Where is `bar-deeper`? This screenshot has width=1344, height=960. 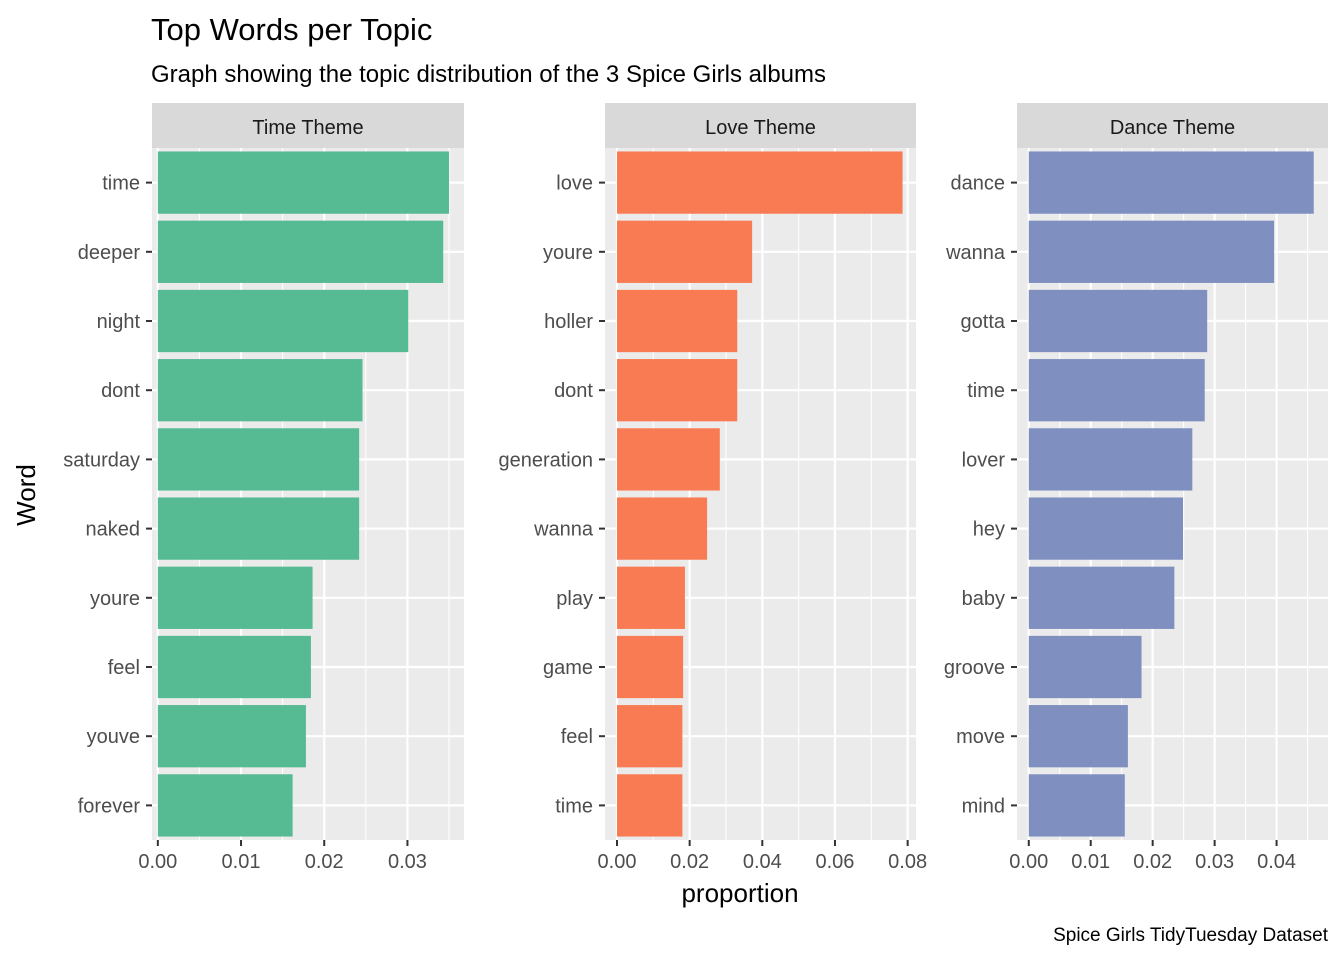 bar-deeper is located at coordinates (300, 251).